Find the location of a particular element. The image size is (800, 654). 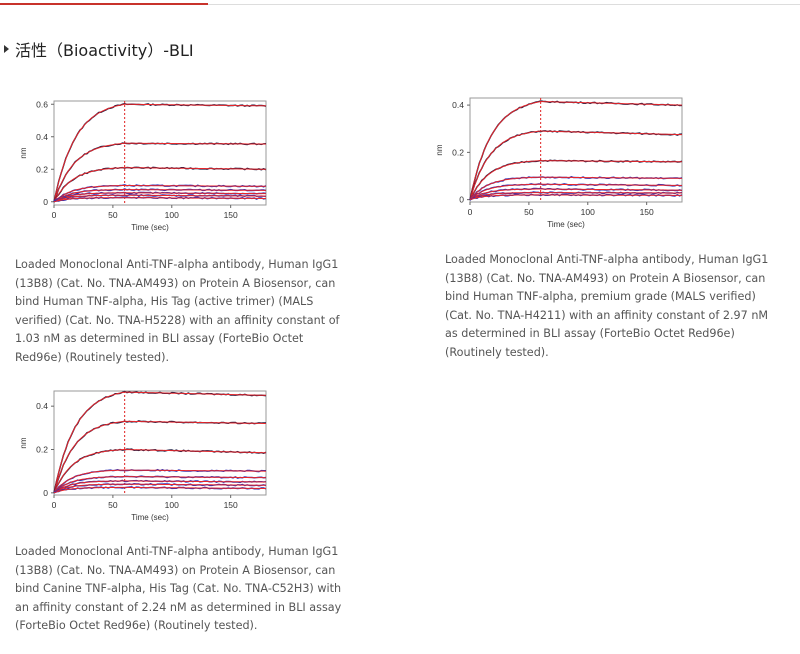

bullet-triangle-icon is located at coordinates (6, 49).